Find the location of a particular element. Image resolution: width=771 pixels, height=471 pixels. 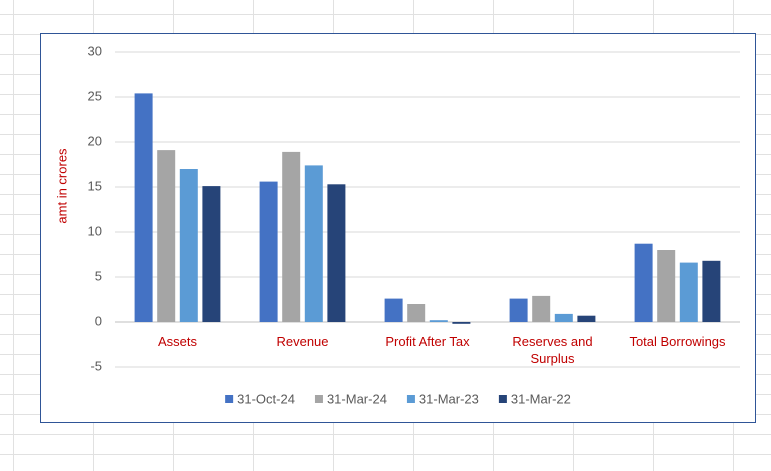

y-tick-label: 25 is located at coordinates (95, 95).